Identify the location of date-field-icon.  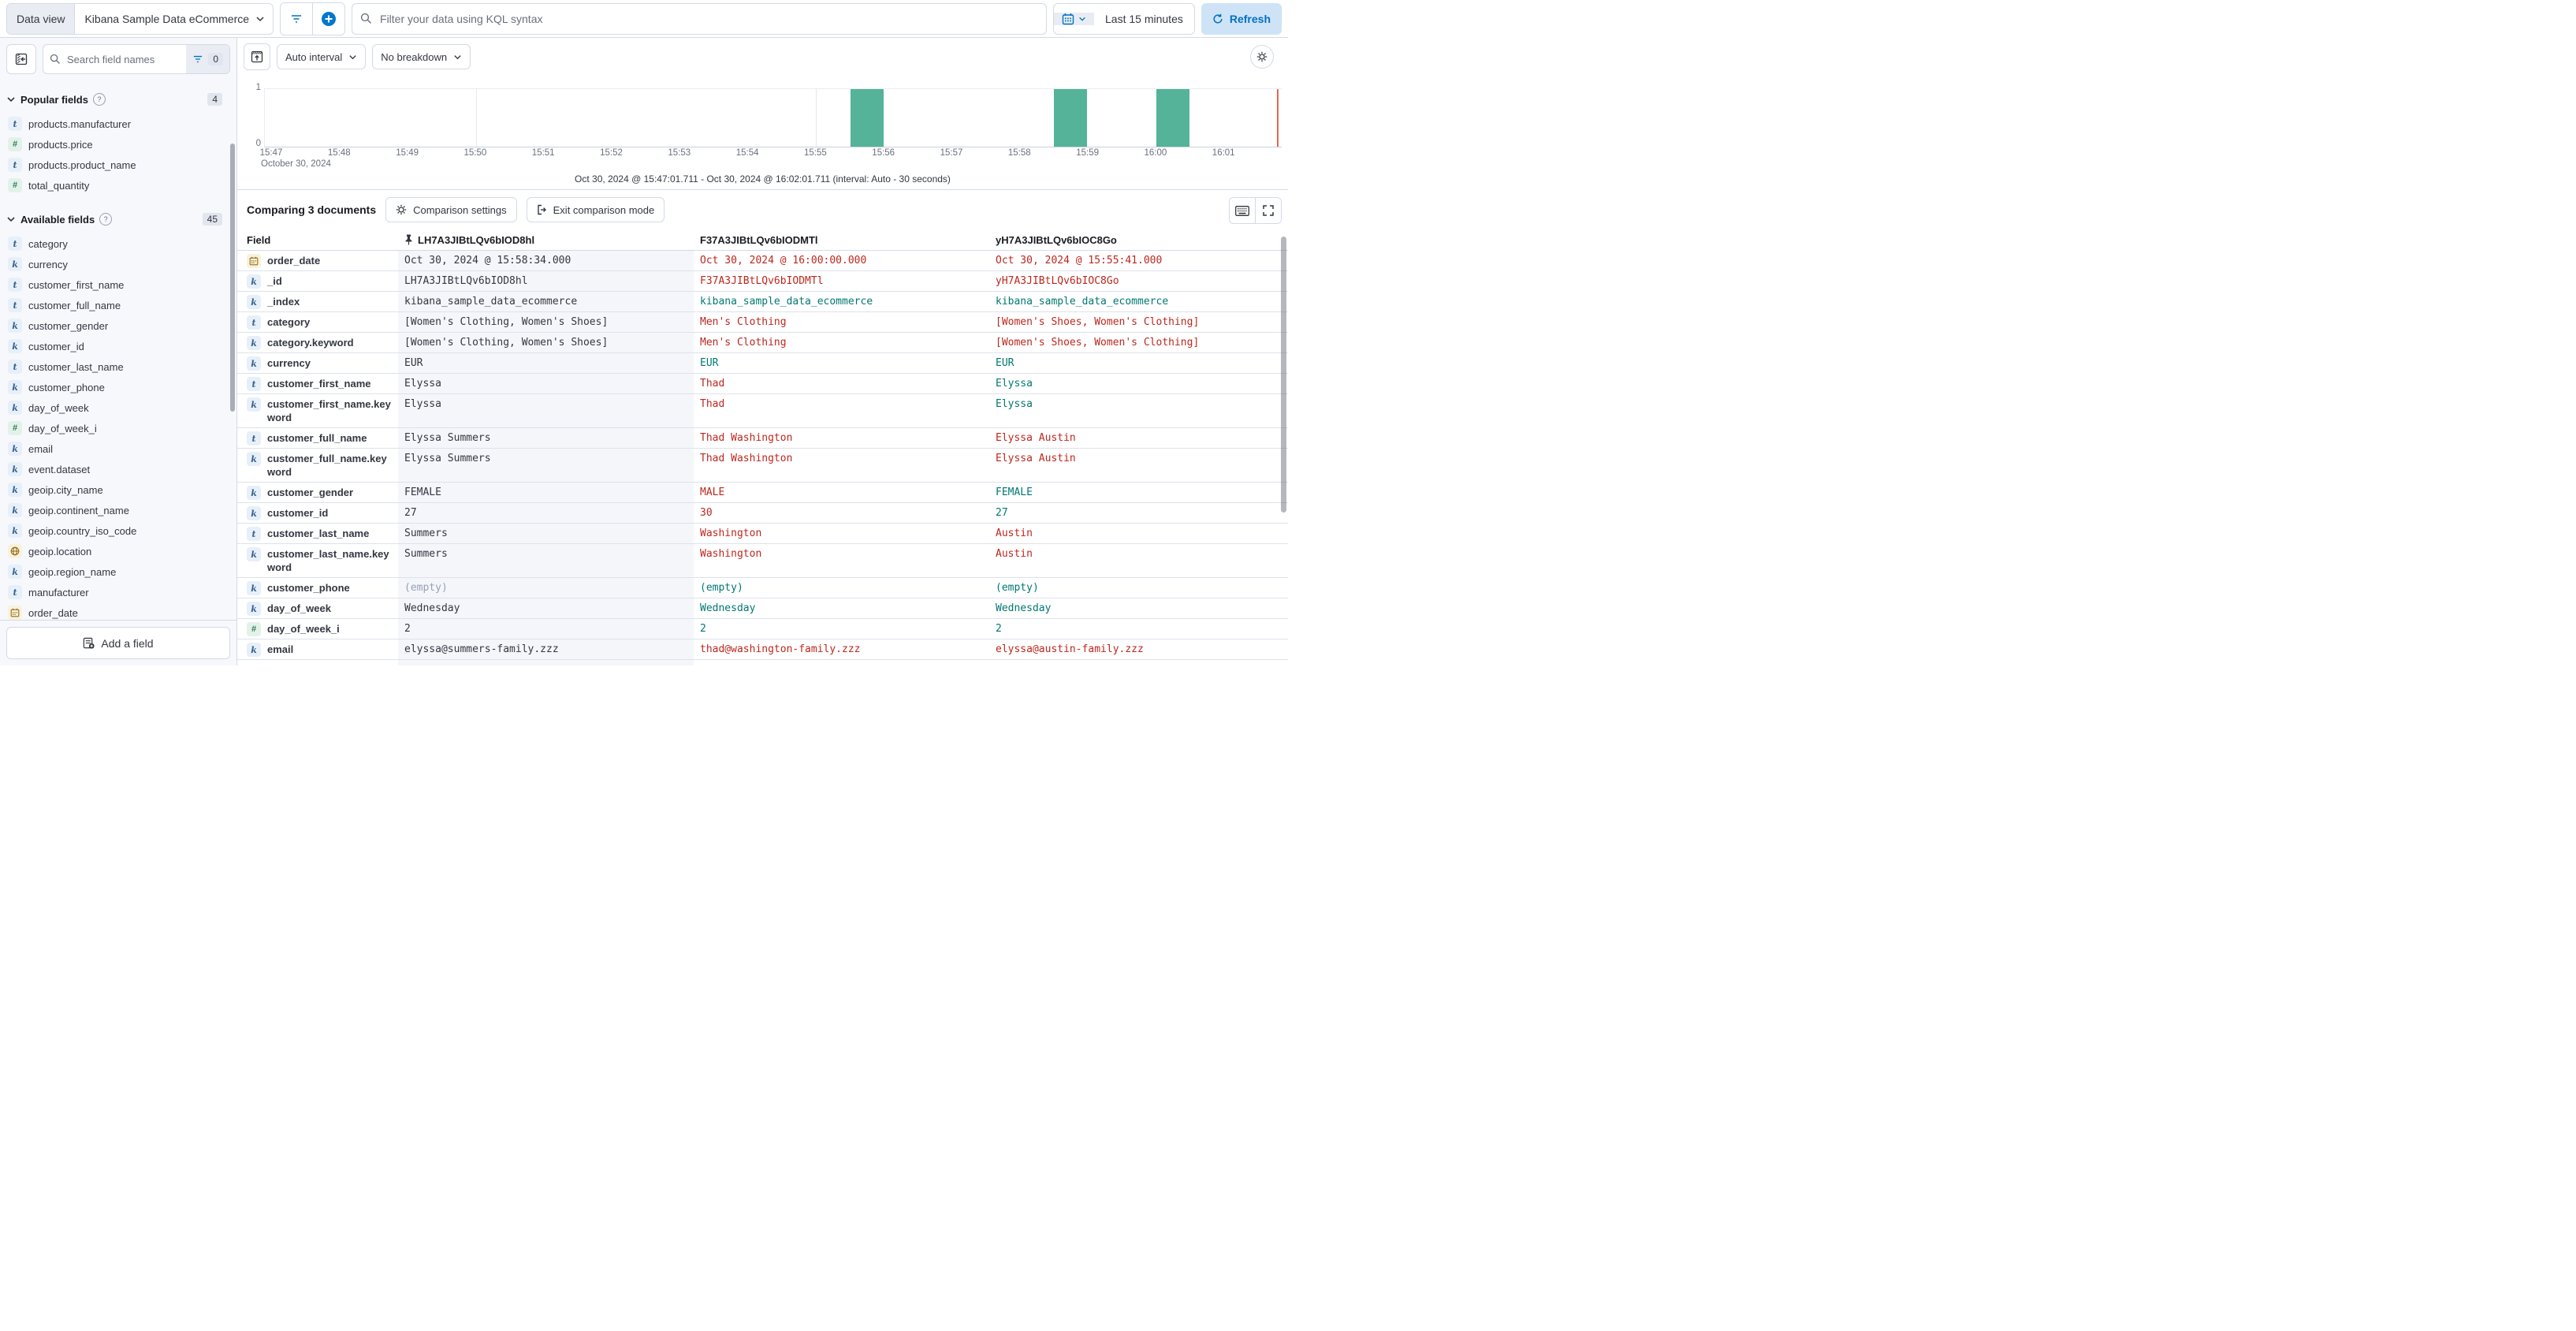
(15, 613).